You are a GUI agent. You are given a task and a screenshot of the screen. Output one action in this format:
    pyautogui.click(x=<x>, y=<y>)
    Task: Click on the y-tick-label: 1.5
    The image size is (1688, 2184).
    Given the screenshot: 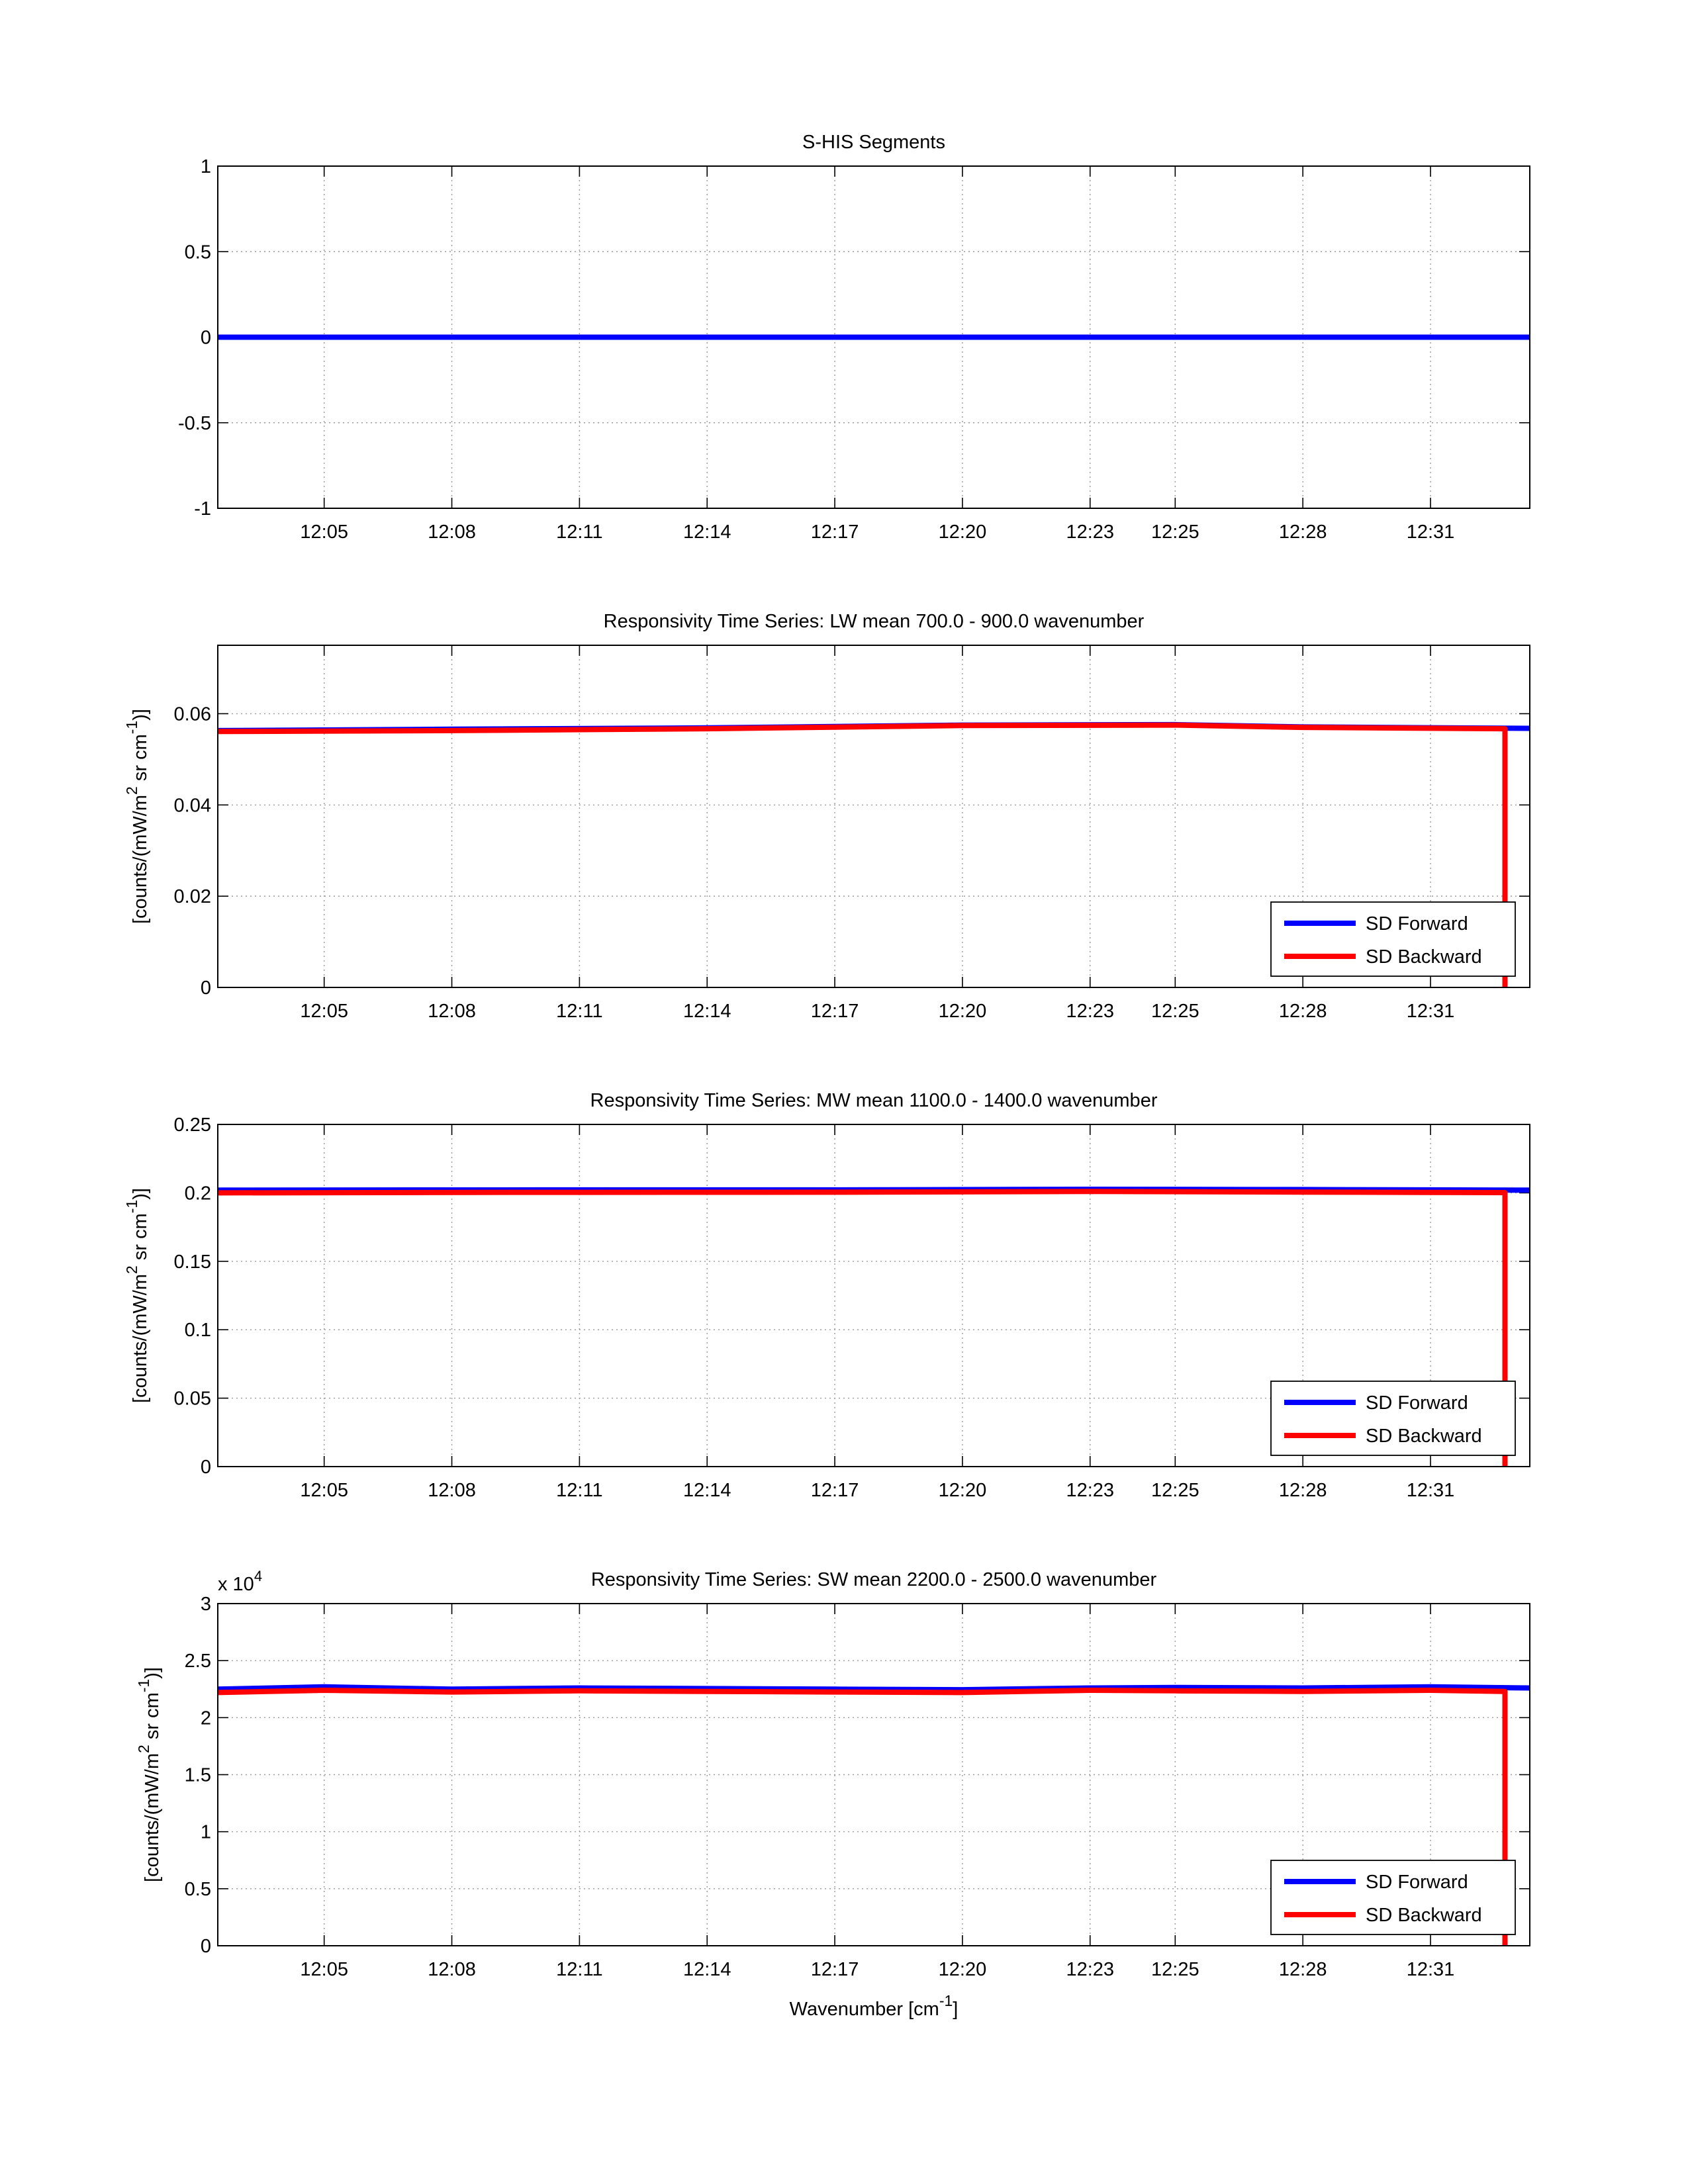 What is the action you would take?
    pyautogui.click(x=198, y=1775)
    